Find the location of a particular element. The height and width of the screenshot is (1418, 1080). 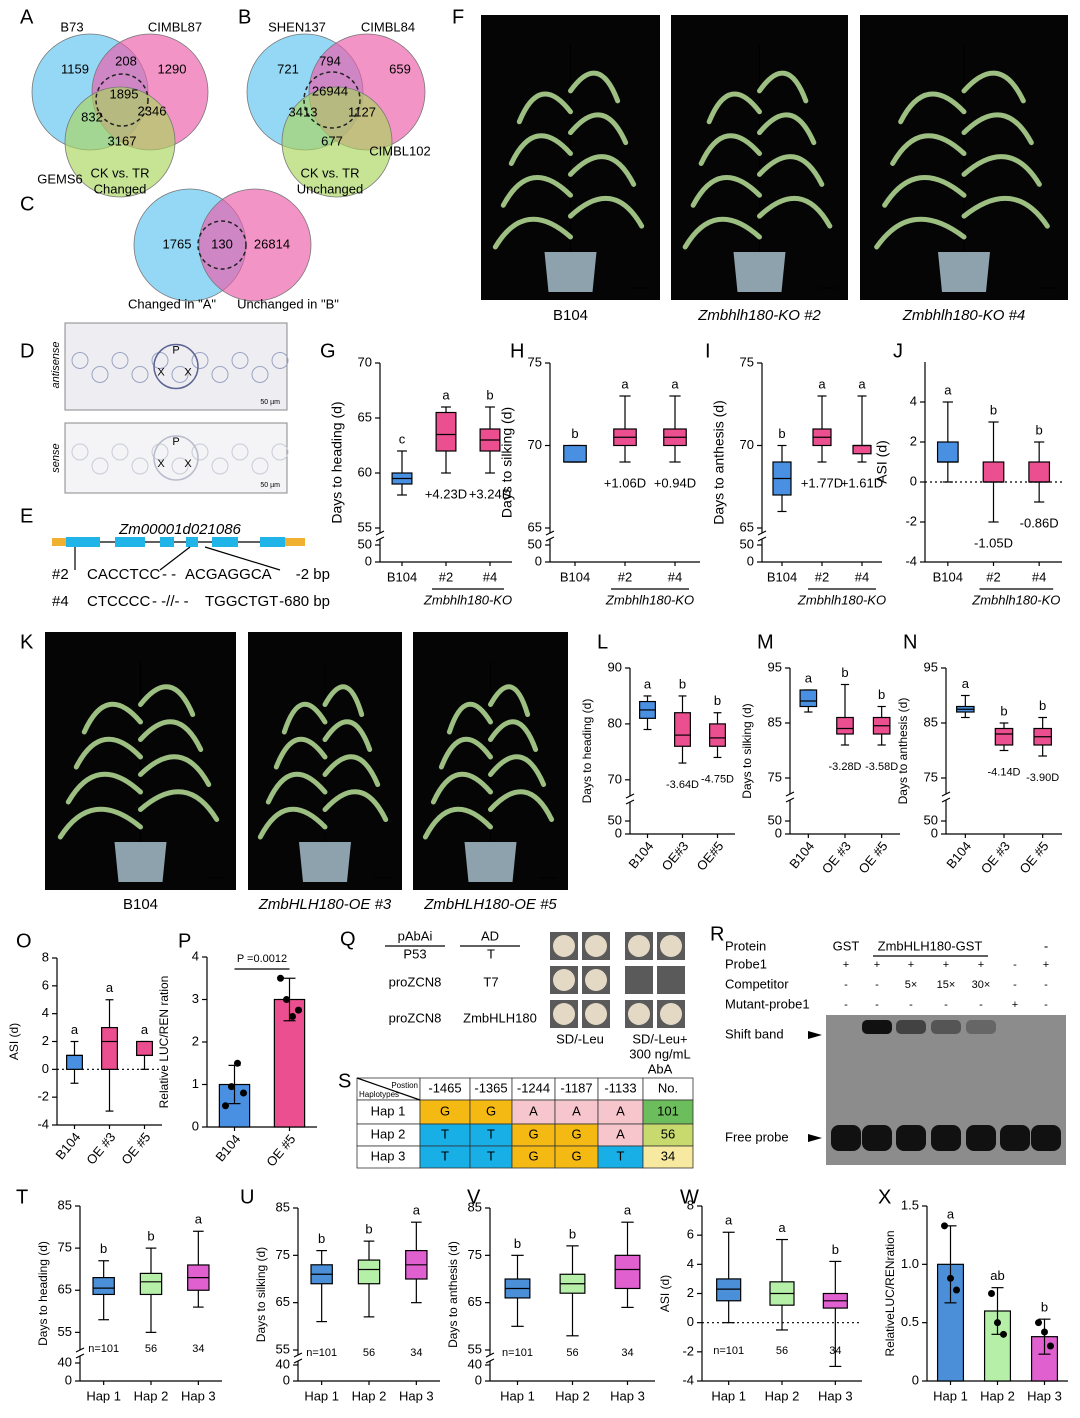

panel-letter: K is located at coordinates (27, 642).